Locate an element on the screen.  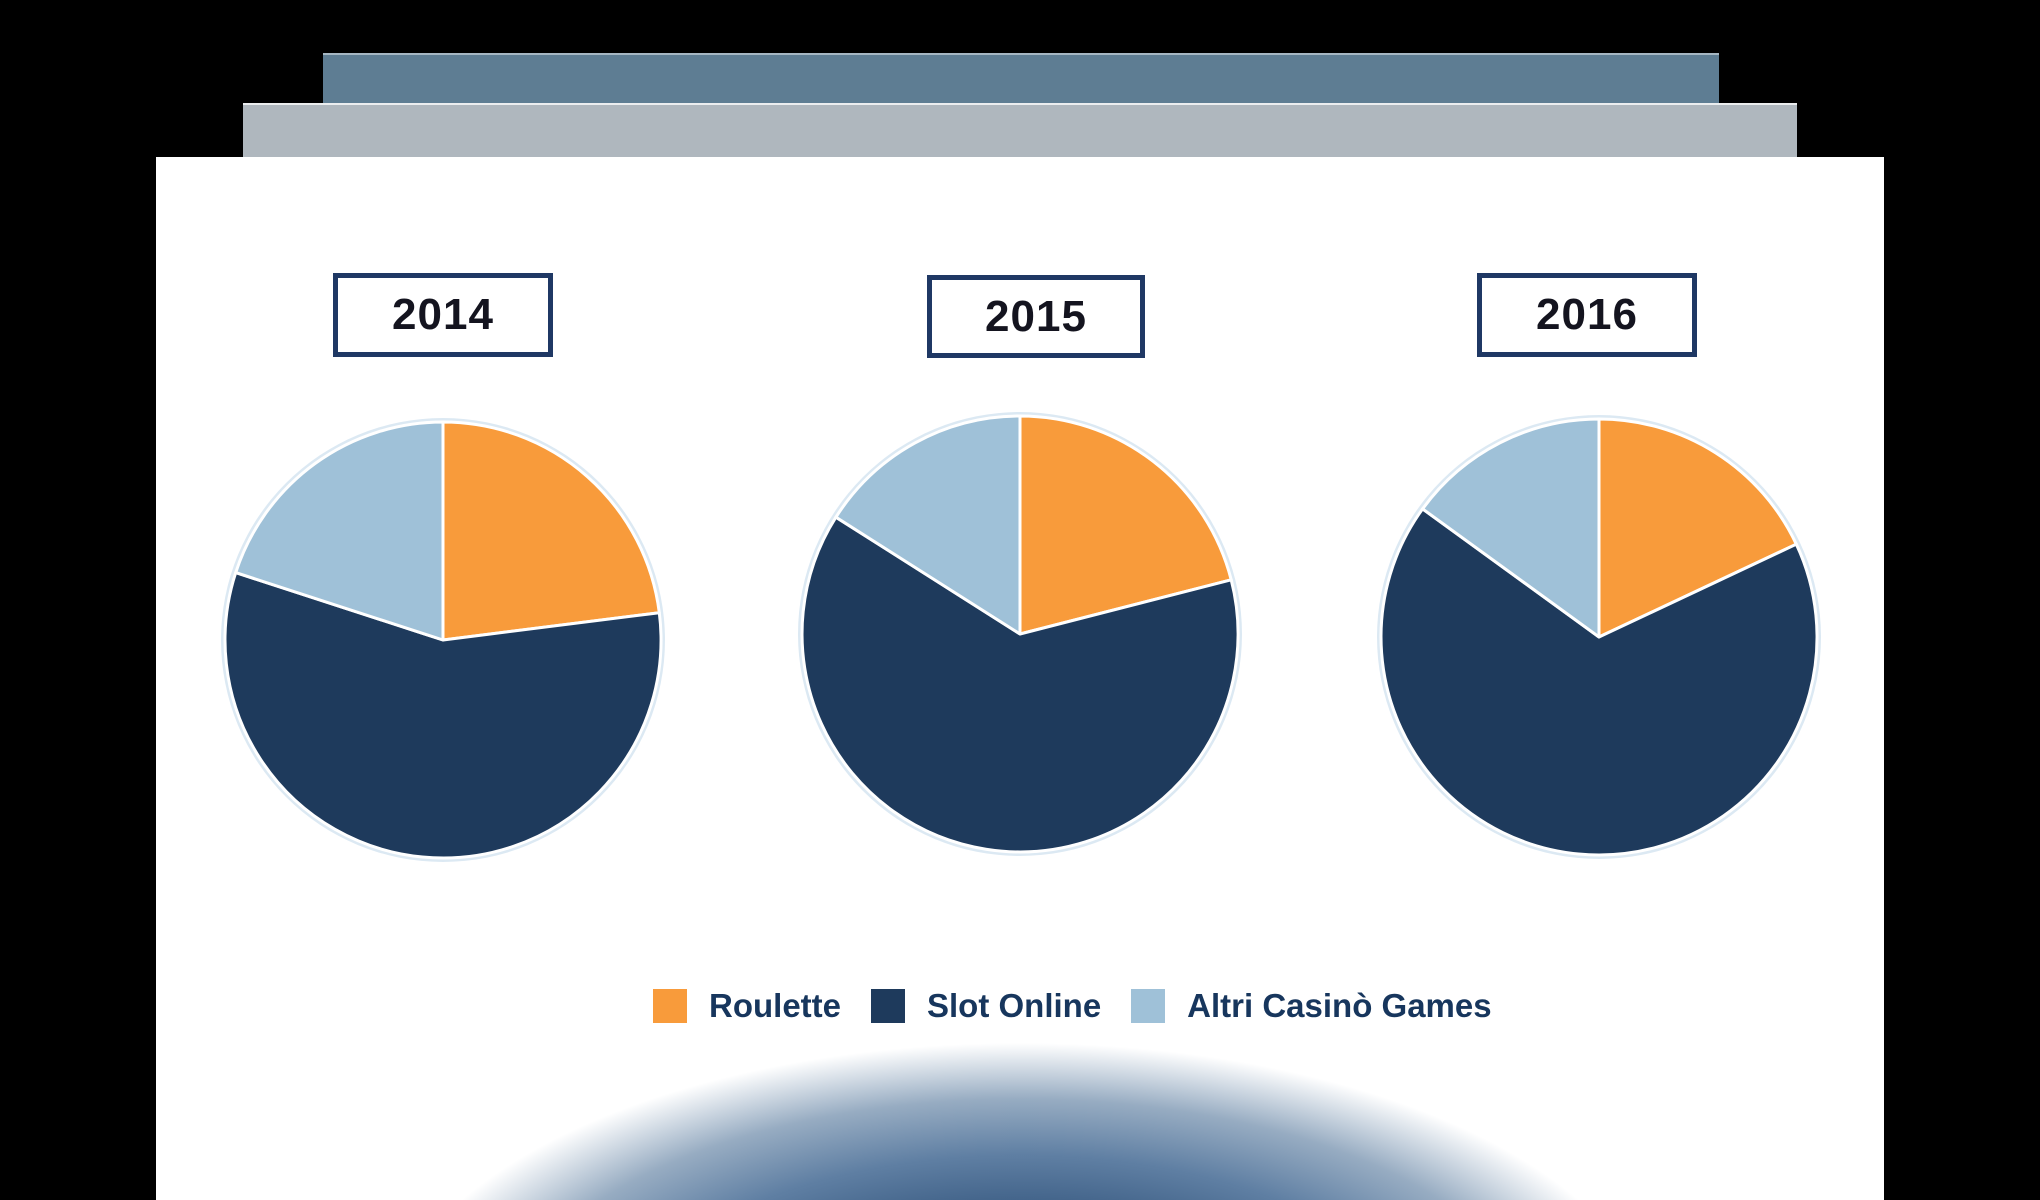
year-text: 2015 is located at coordinates (1036, 316).